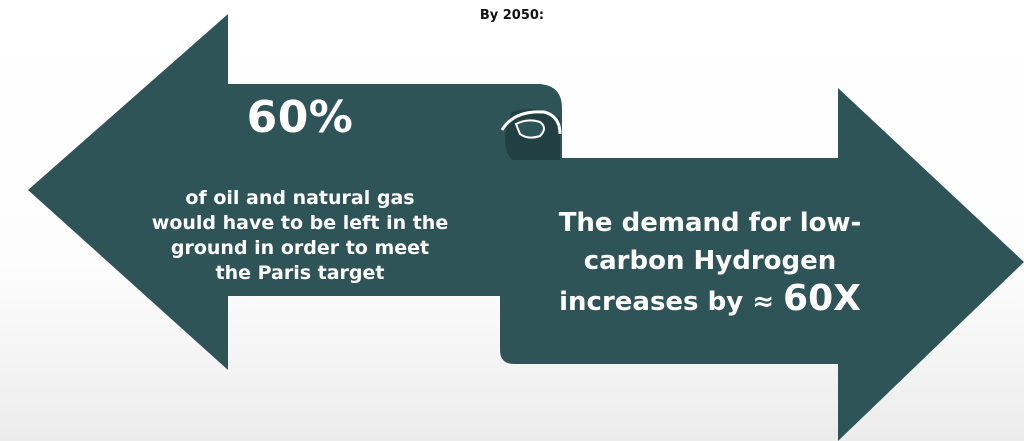 Image resolution: width=1024 pixels, height=441 pixels. Describe the element at coordinates (710, 223) in the screenshot. I see `right-description-line: The demand for low-` at that location.